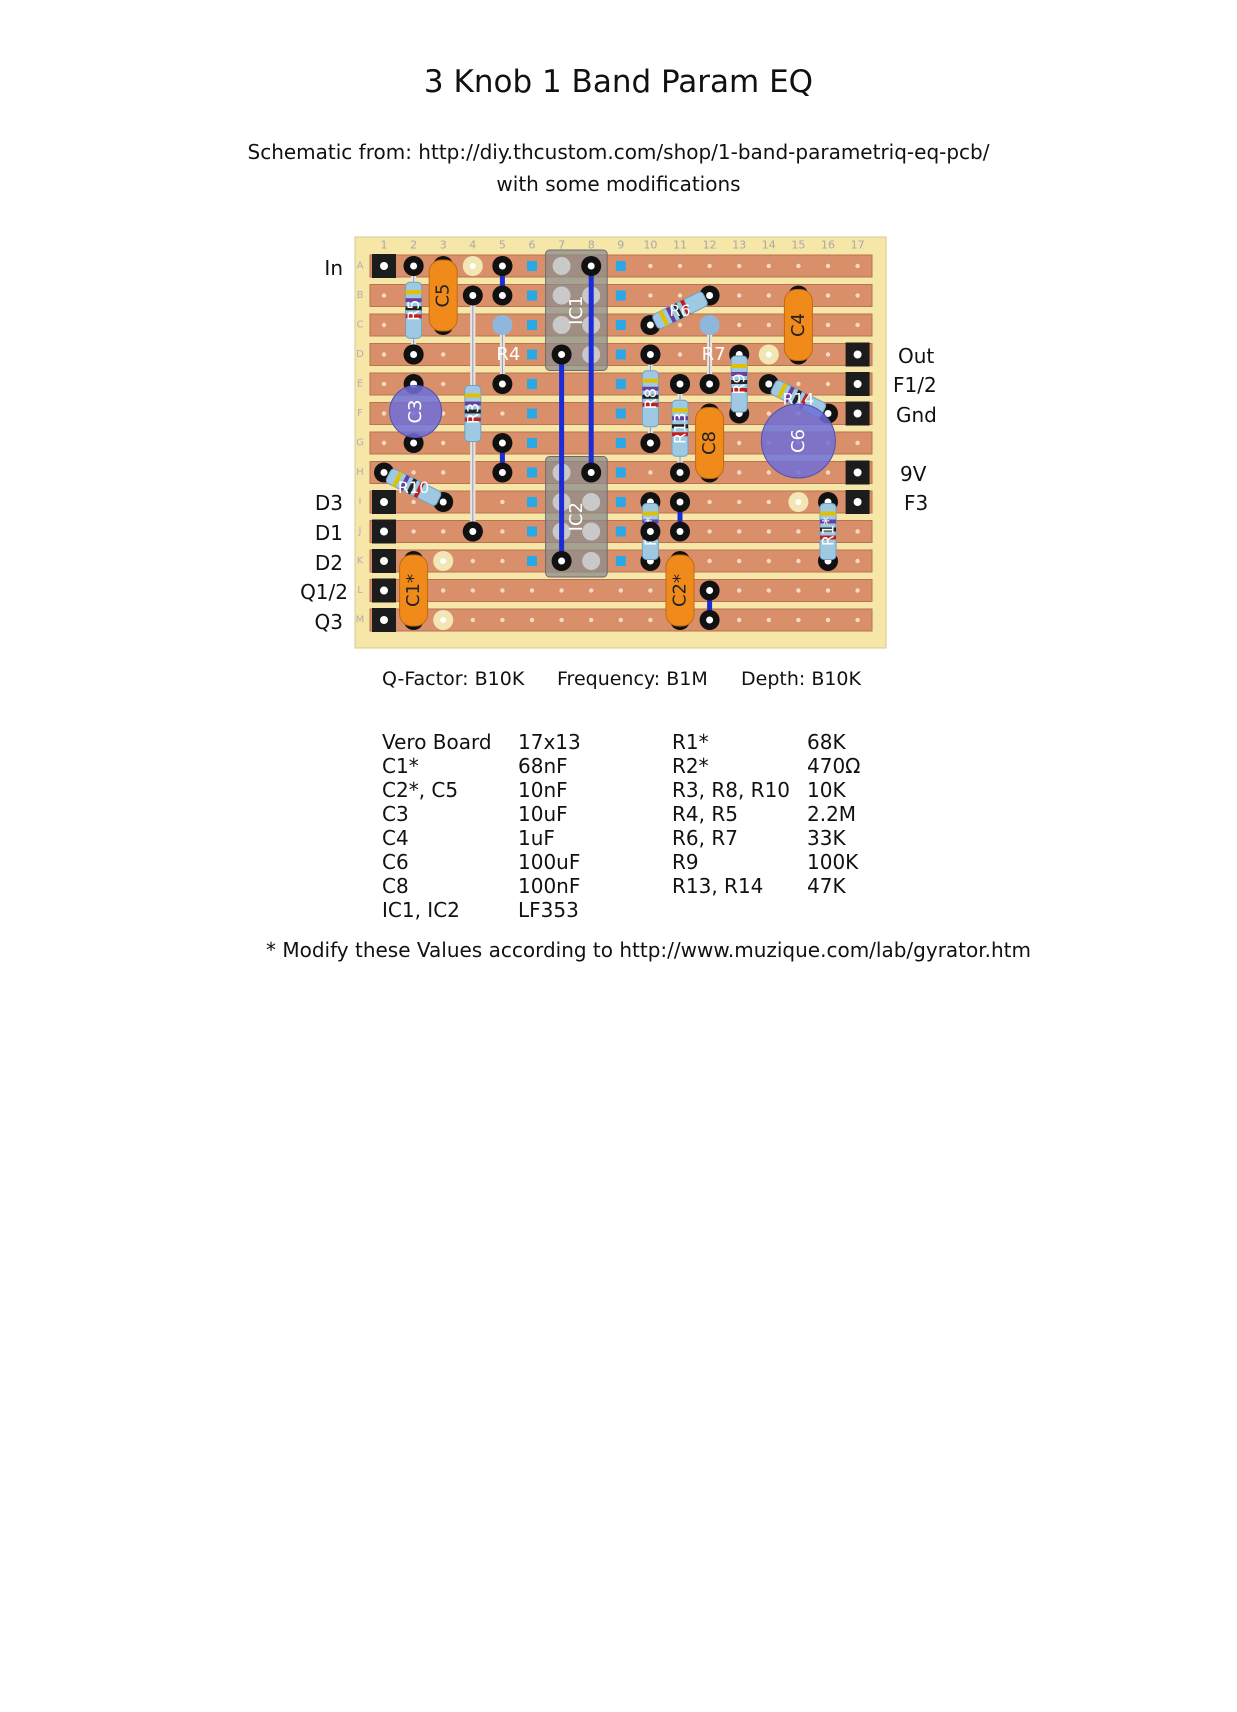 Image resolution: width=1237 pixels, height=1712 pixels. What do you see at coordinates (415, 411) in the screenshot?
I see `electrolytic-label: C3` at bounding box center [415, 411].